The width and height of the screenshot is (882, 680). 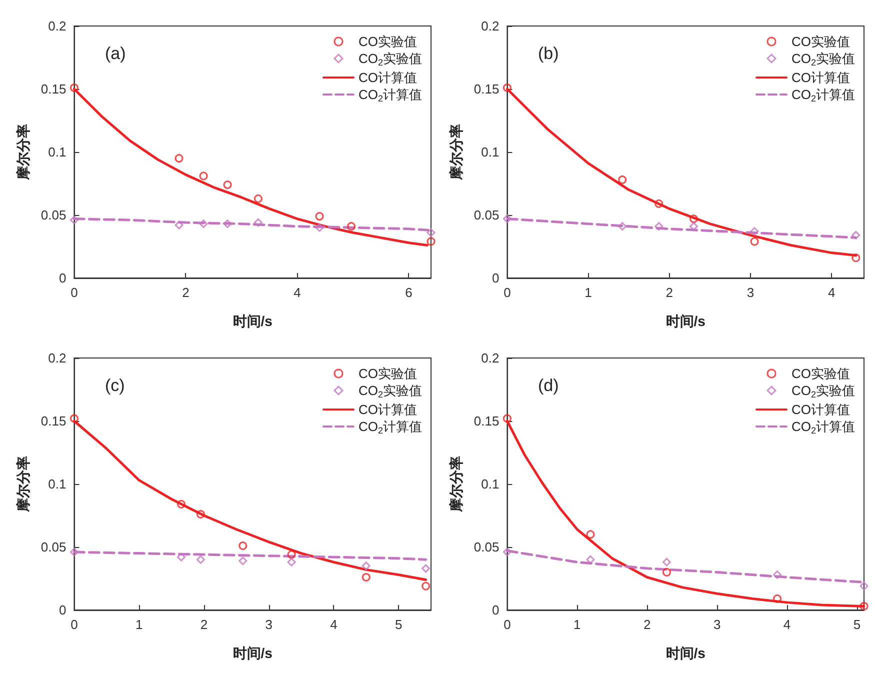 I want to click on text: (b), so click(x=548, y=53).